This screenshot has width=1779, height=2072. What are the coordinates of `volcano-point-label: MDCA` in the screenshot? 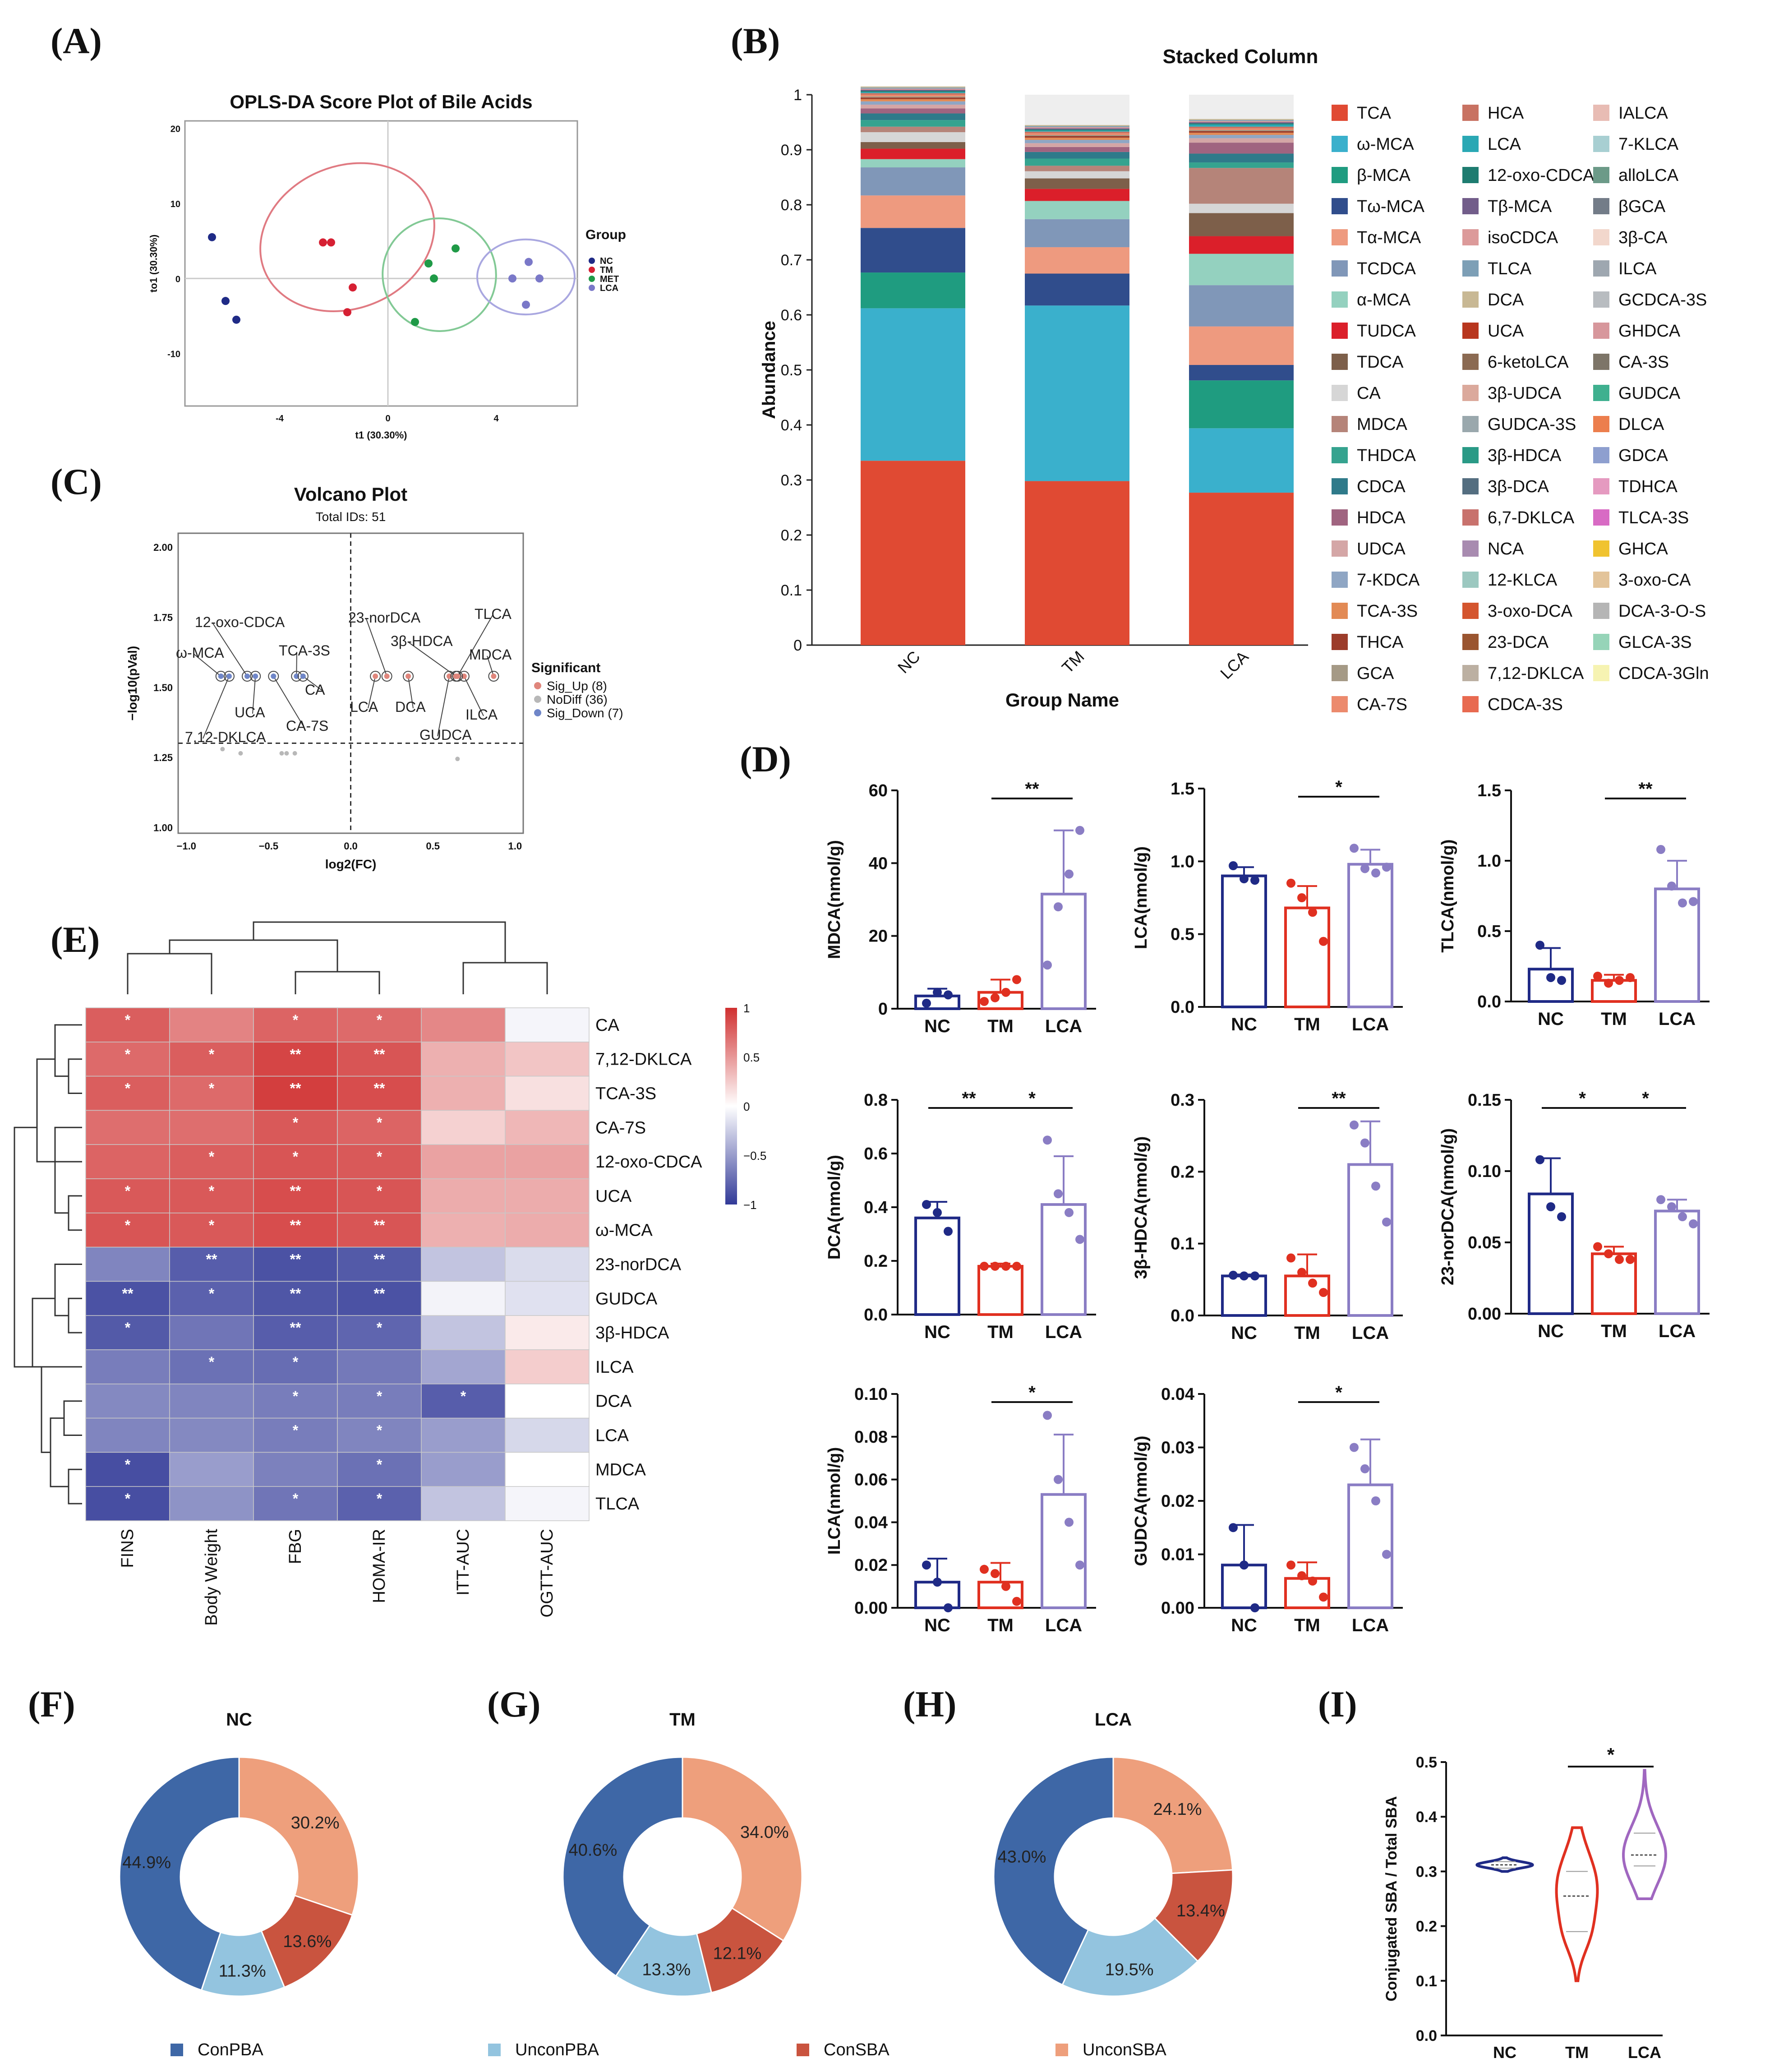 It's located at (490, 654).